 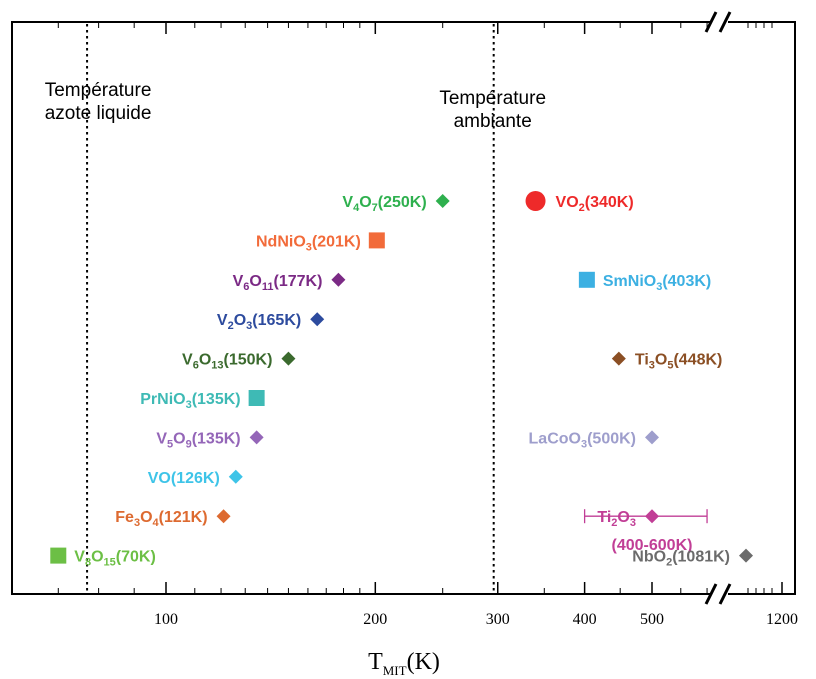 I want to click on point-v2o3-165k: V2O3(165K), so click(x=271, y=322).